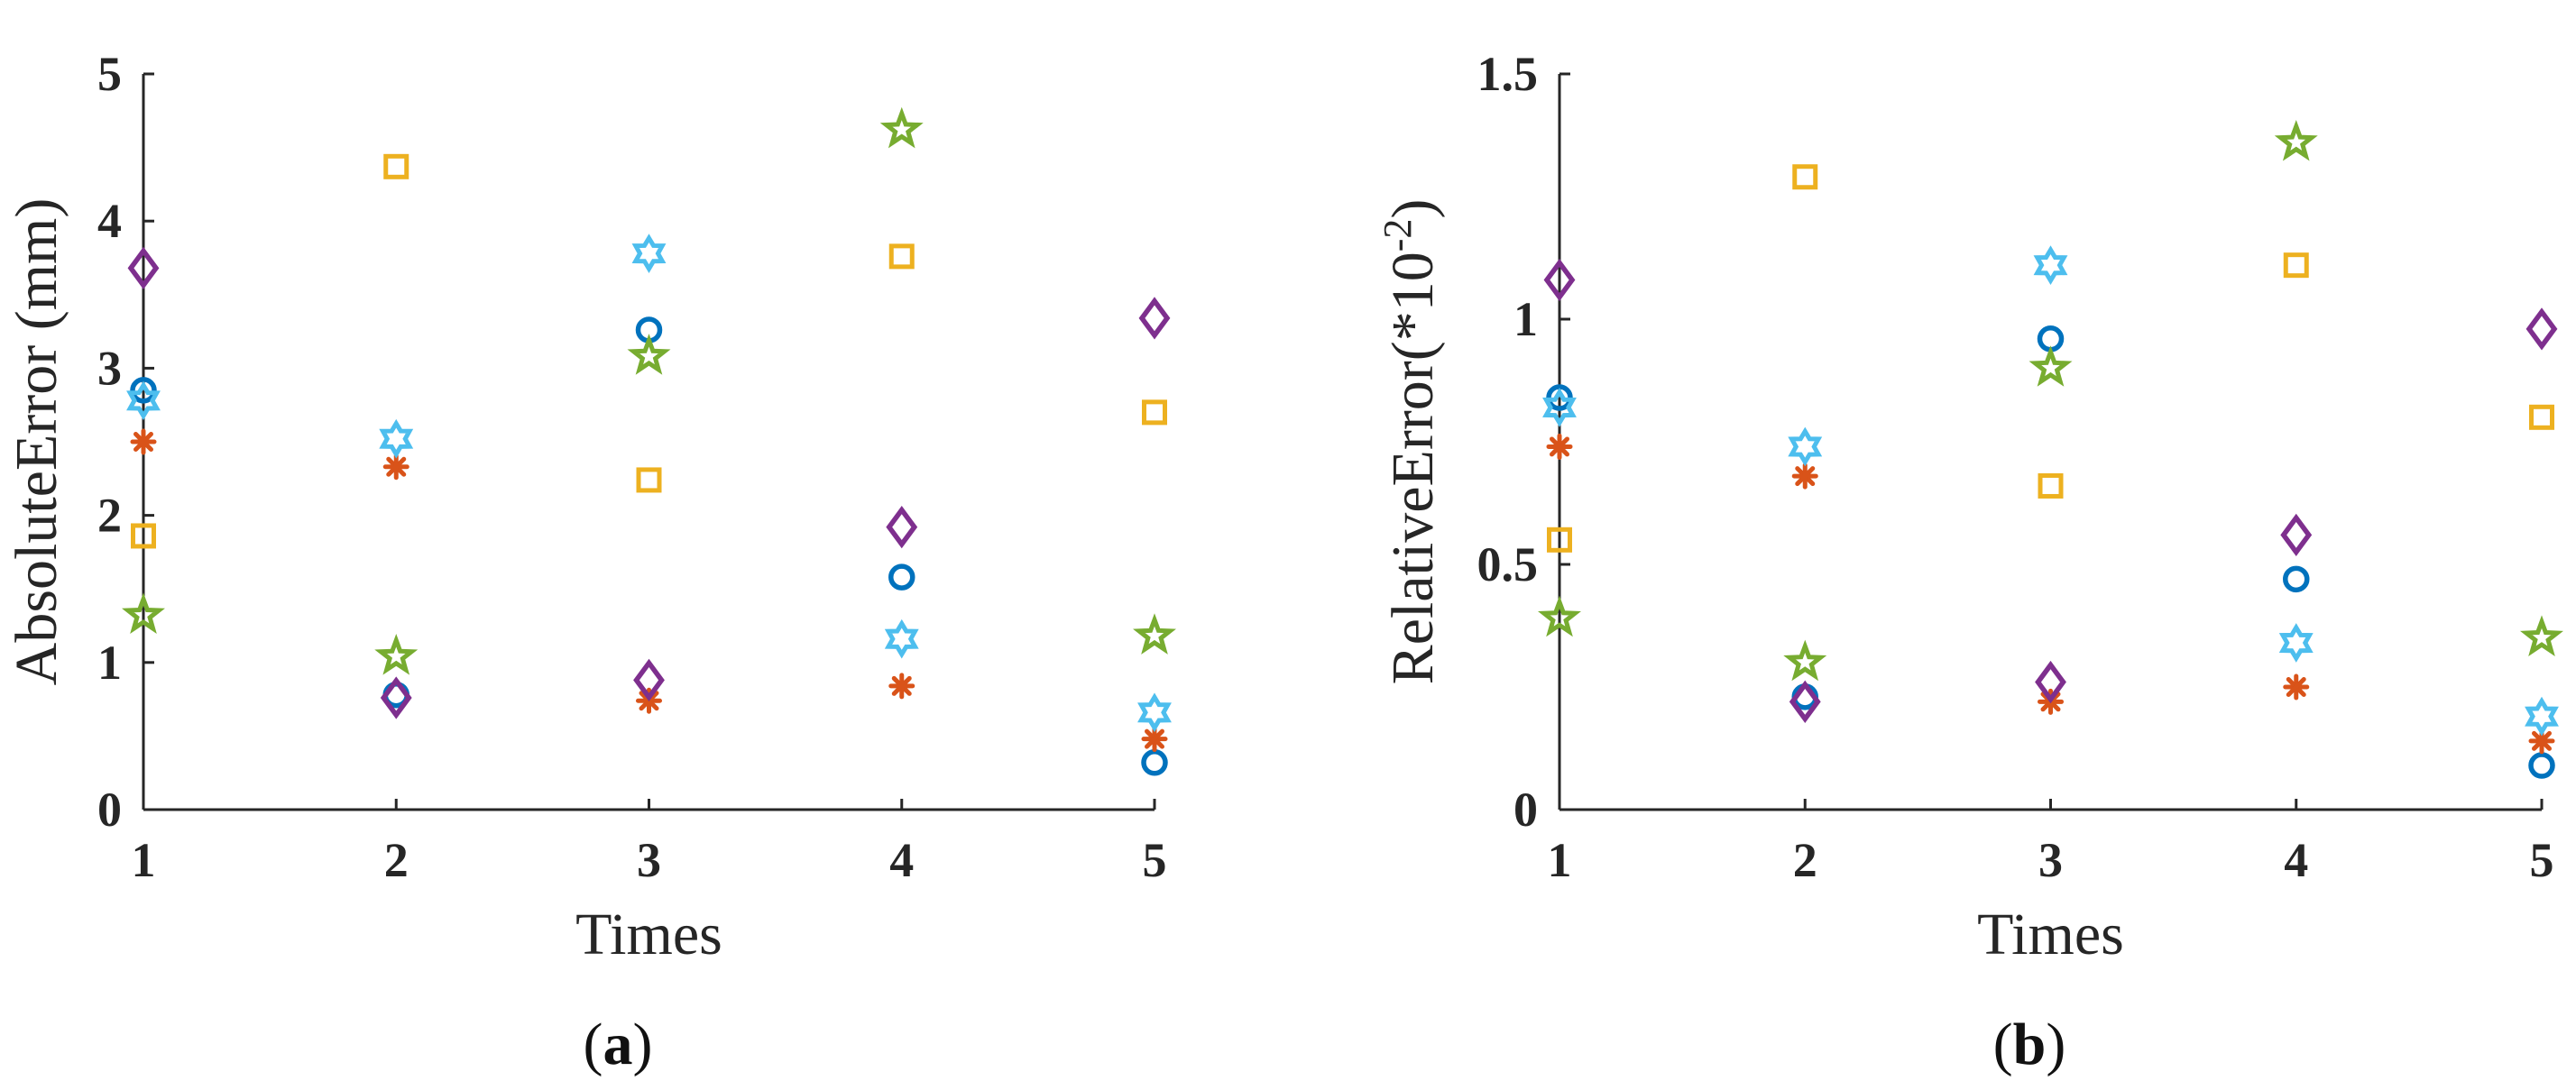  I want to click on panel-b-series-asterisk, so click(2051, 594).